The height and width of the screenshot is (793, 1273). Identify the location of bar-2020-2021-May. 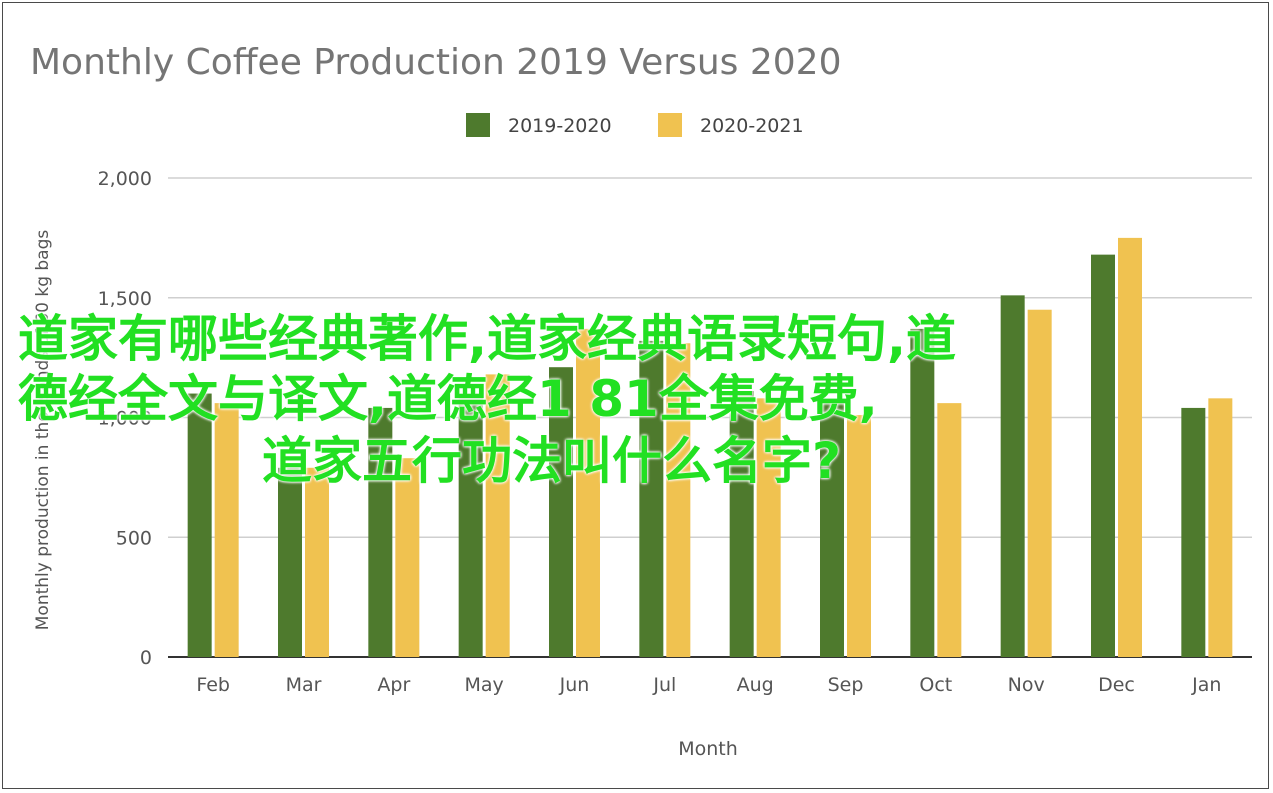
(497, 515).